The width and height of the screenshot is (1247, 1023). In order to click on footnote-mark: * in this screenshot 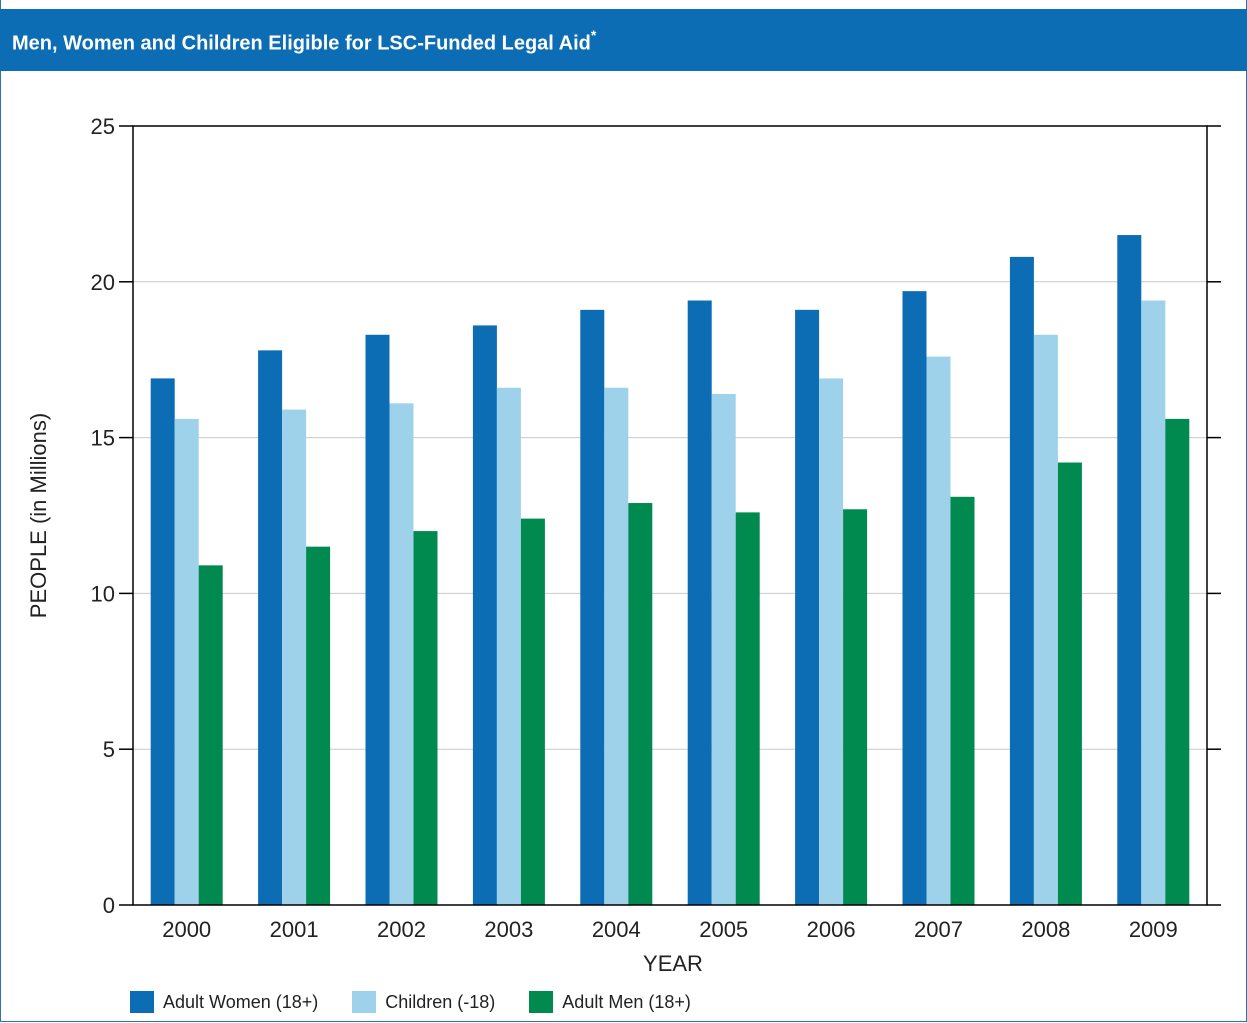, I will do `click(593, 35)`.